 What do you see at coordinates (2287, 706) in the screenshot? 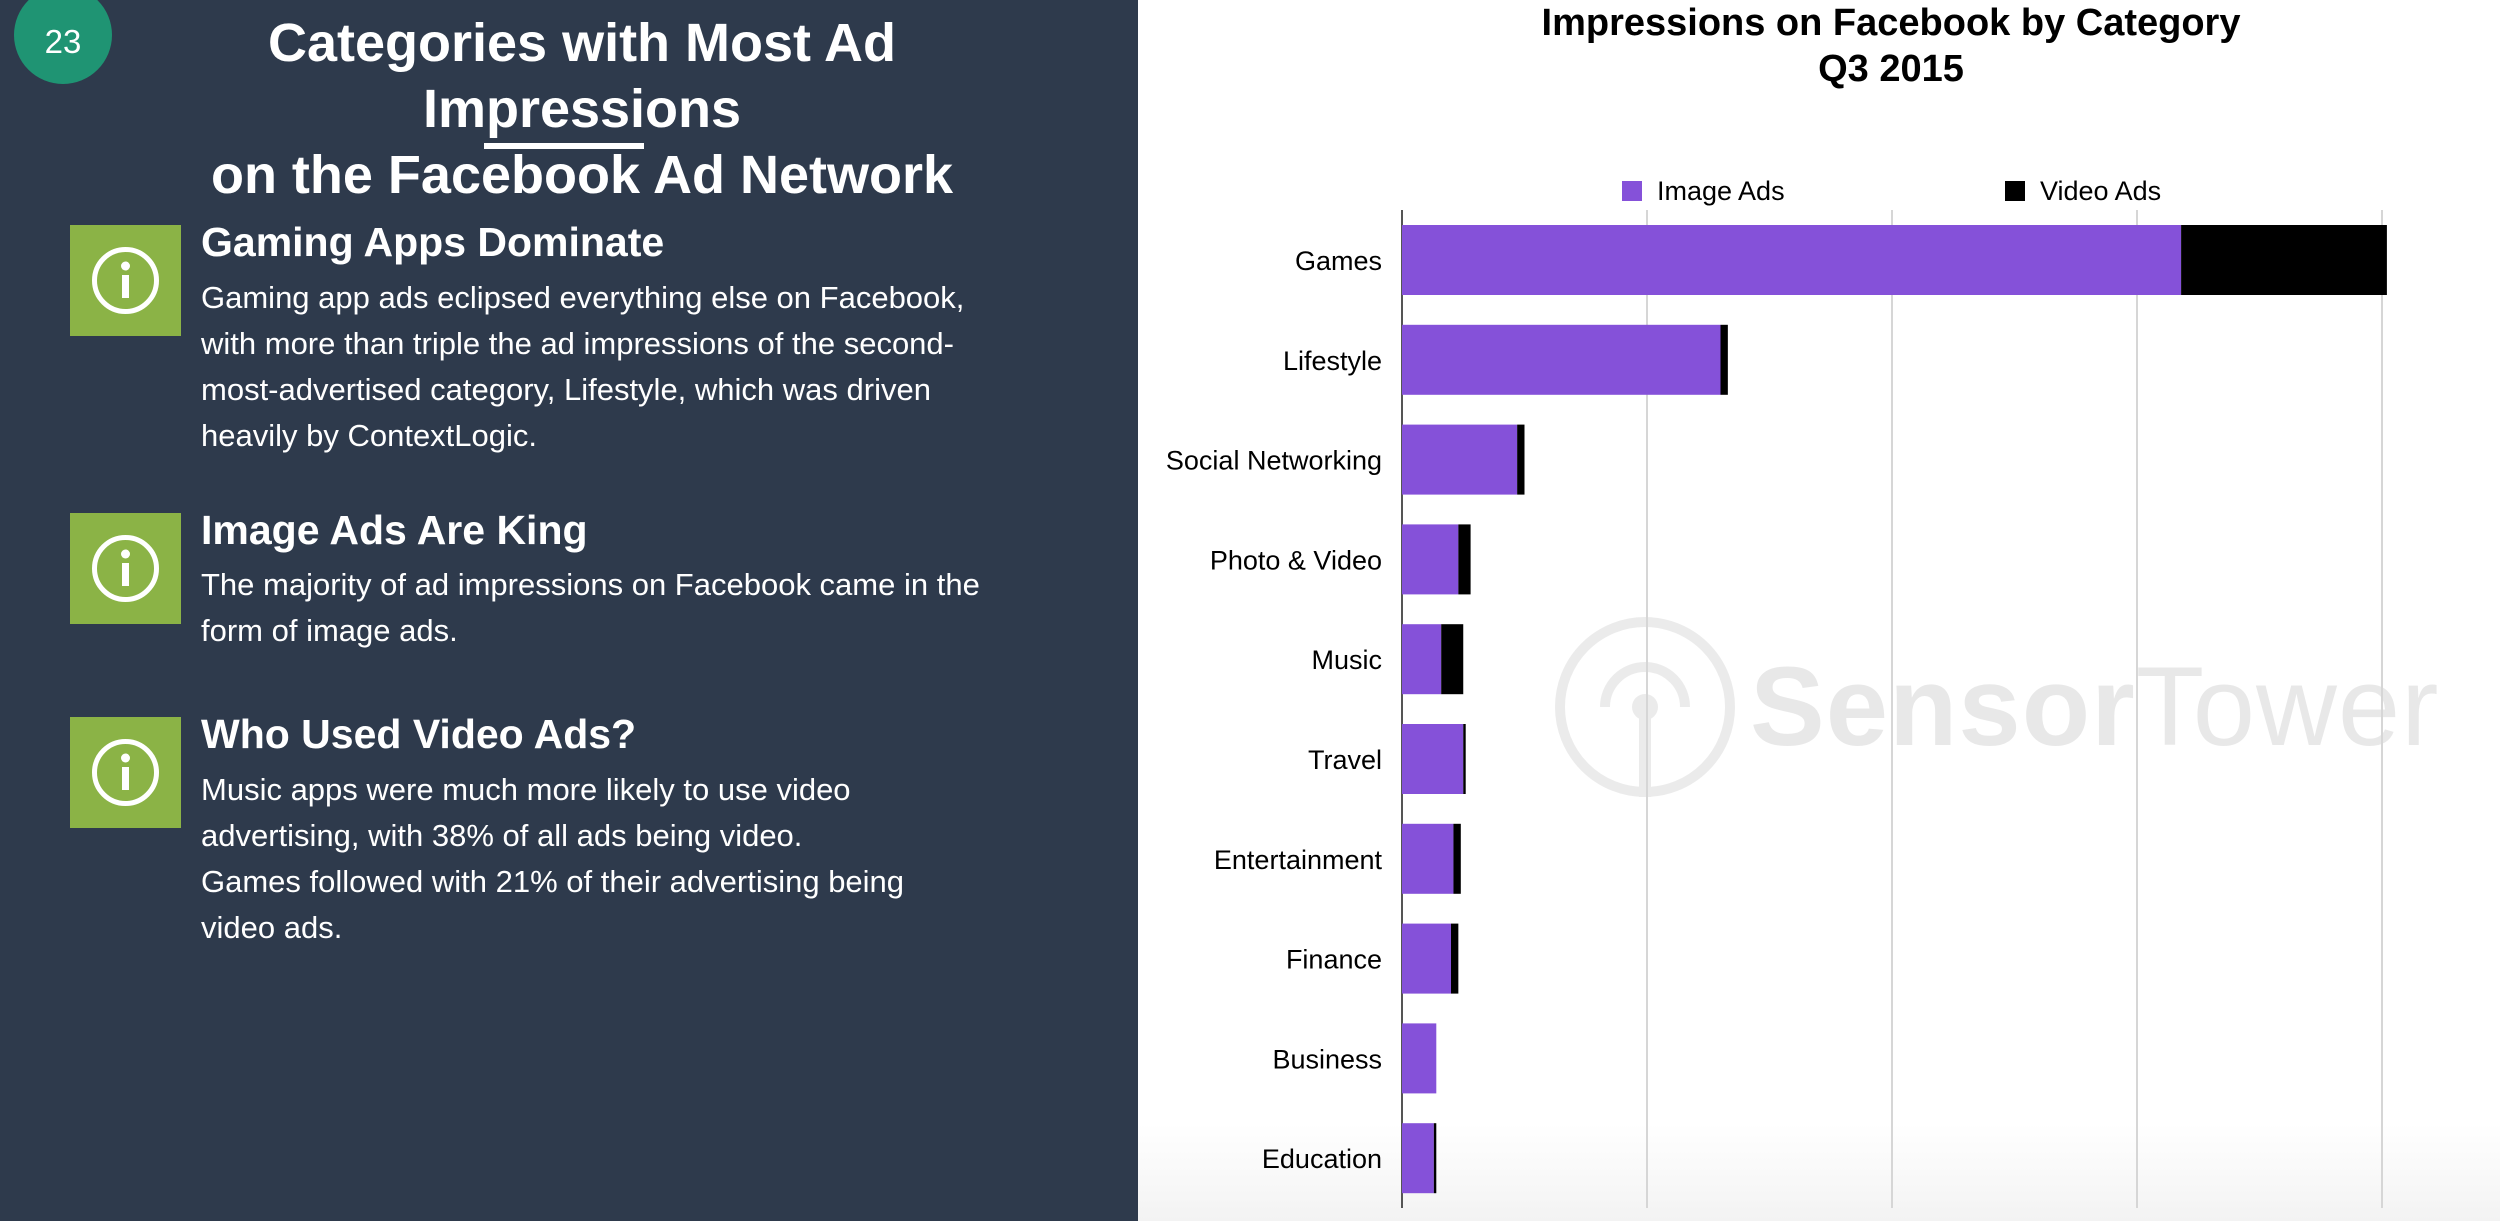
I see `watermark-brand-light: Tower` at bounding box center [2287, 706].